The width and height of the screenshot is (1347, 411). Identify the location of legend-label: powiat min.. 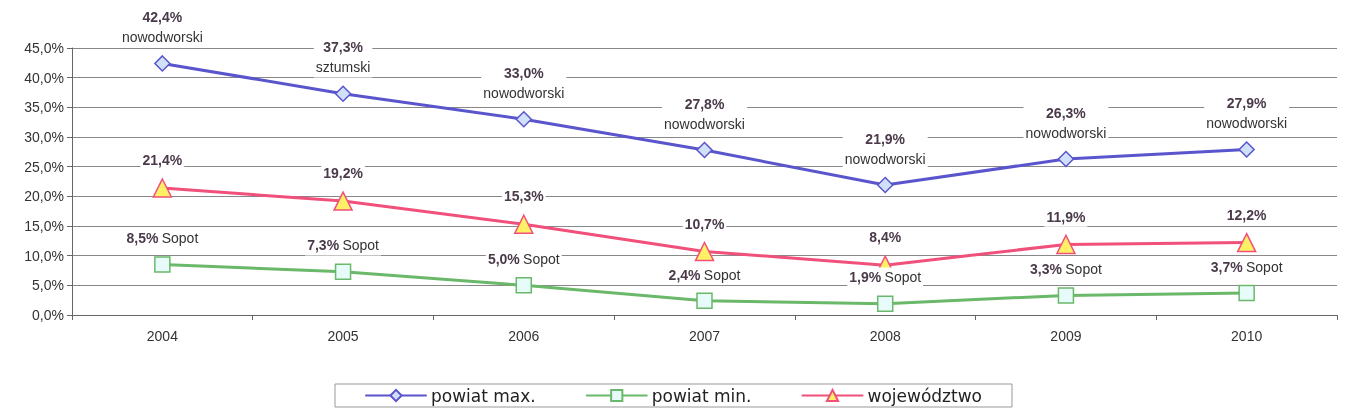
(701, 395).